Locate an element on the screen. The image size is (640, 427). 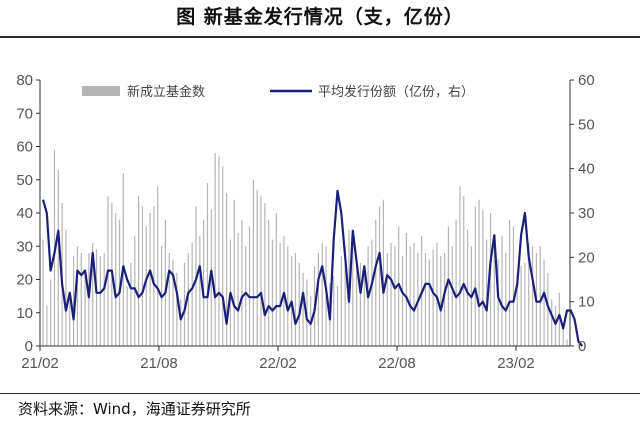
x-tick-label: 23/02 is located at coordinates (516, 363).